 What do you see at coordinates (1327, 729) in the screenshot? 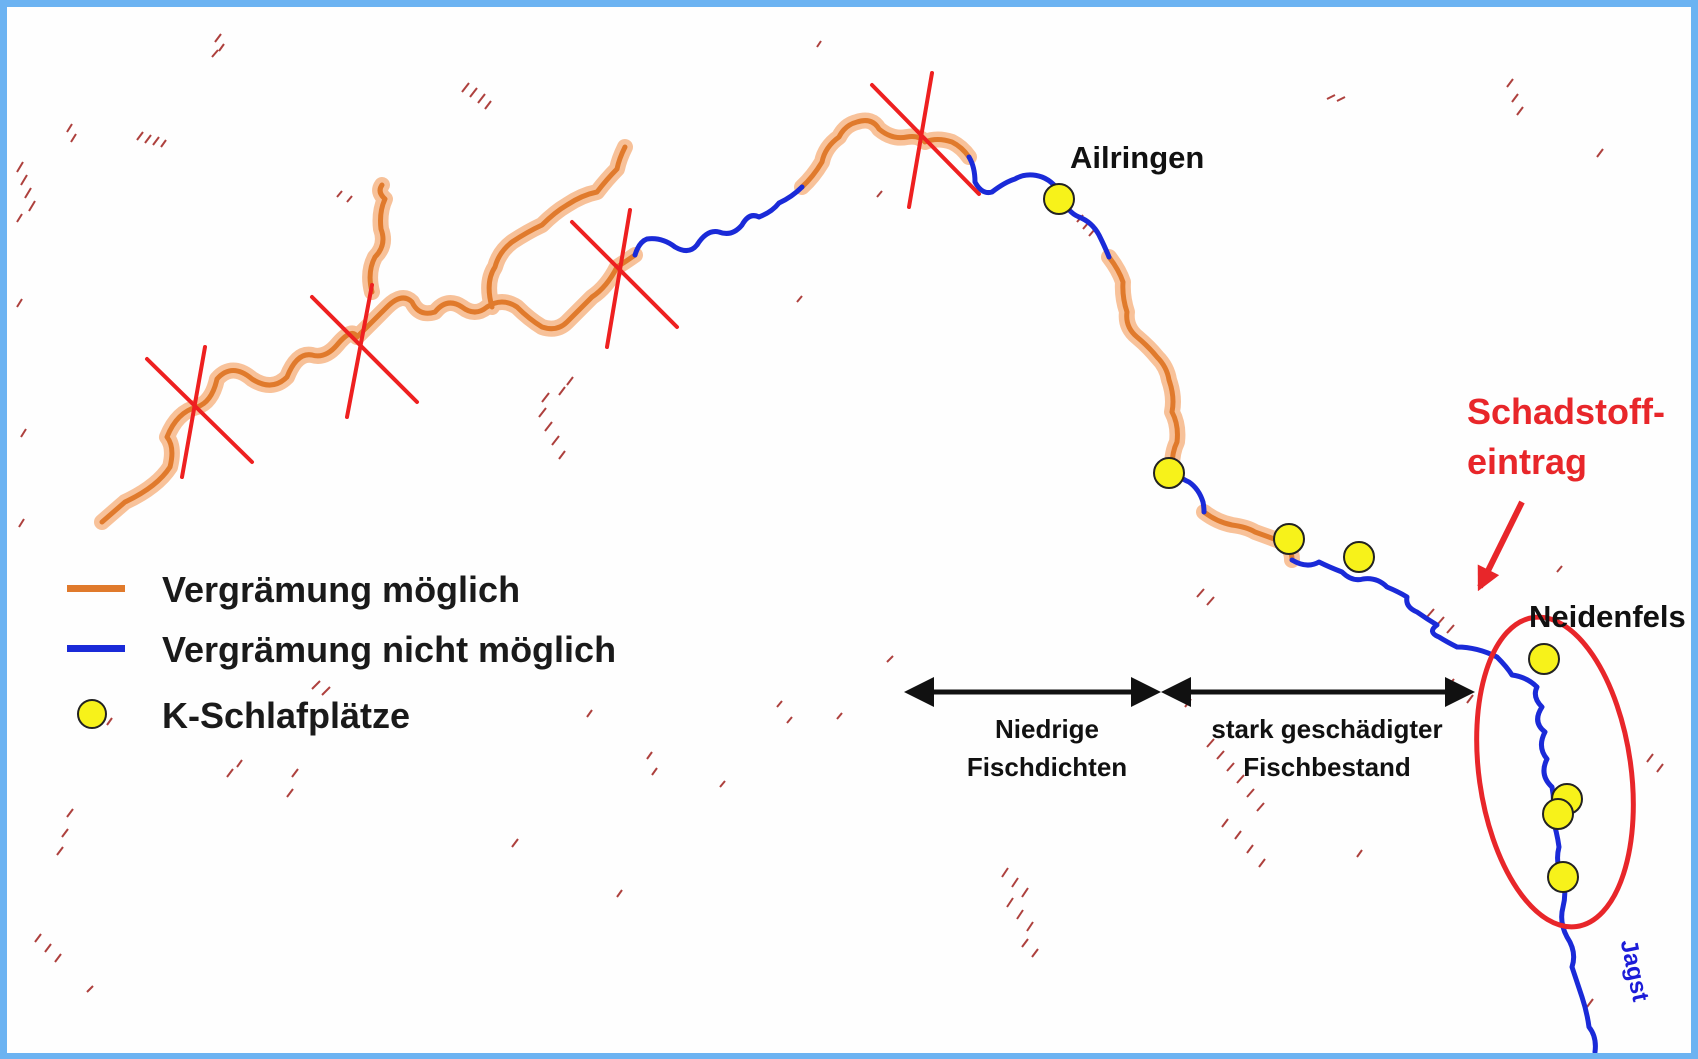
I see `section-damaged-line1: stark geschädigter` at bounding box center [1327, 729].